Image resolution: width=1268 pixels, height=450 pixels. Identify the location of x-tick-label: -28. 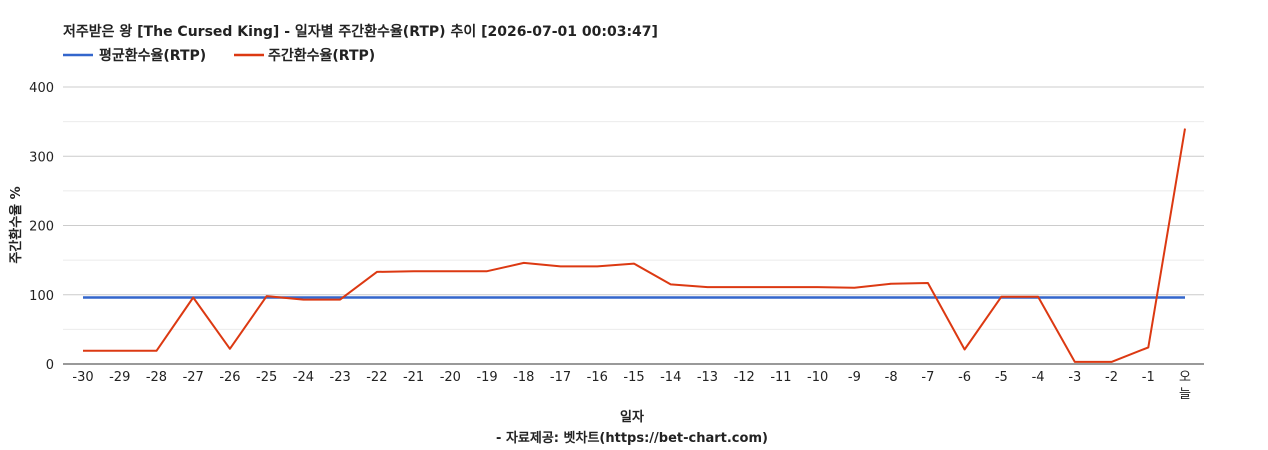
(156, 377).